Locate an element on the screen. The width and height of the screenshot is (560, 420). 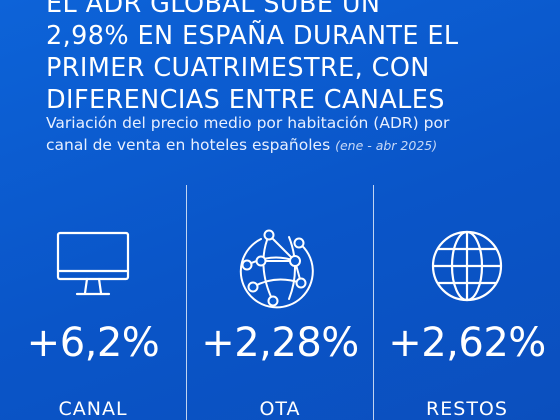
channel-value: +2,62% is located at coordinates (467, 343).